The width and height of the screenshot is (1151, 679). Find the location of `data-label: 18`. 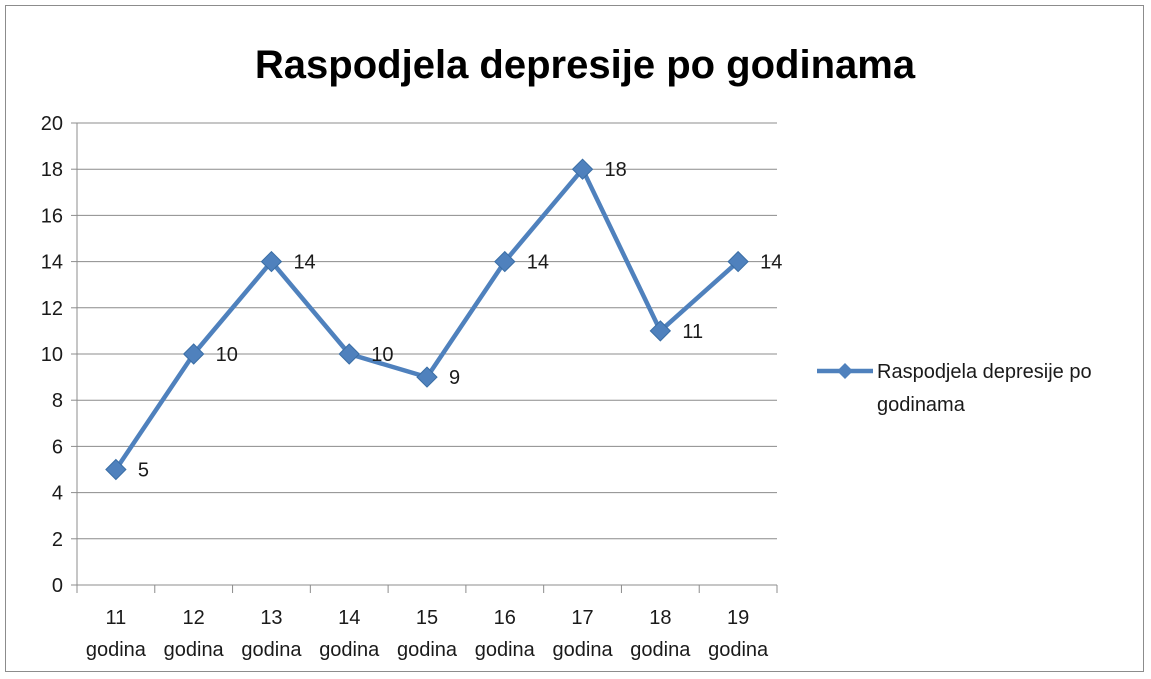

data-label: 18 is located at coordinates (616, 170).